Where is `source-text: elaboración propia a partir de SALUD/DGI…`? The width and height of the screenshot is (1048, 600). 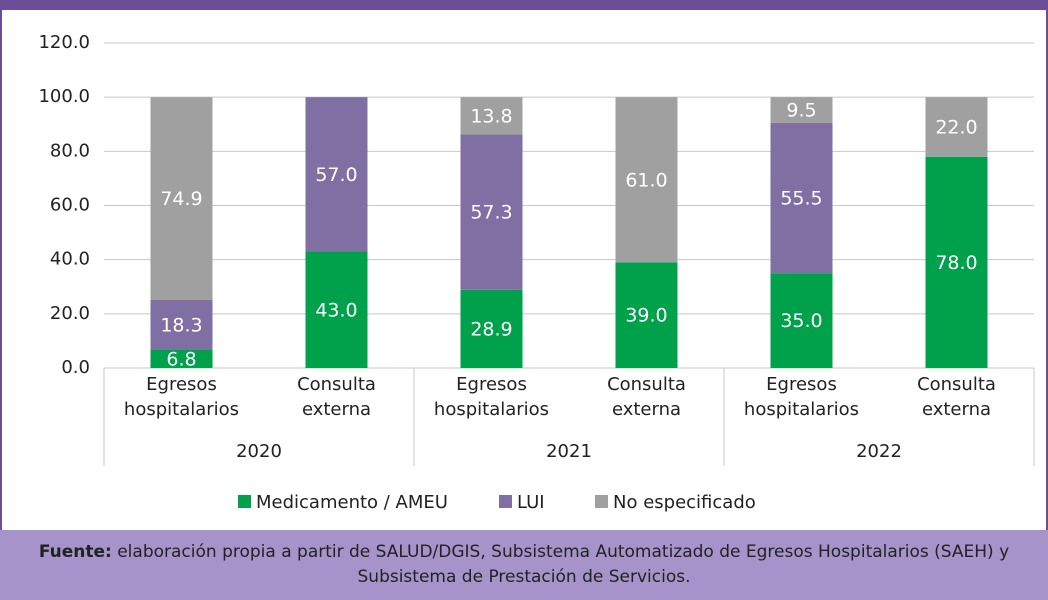
source-text: elaboración propia a partir de SALUD/DGI… is located at coordinates (563, 564).